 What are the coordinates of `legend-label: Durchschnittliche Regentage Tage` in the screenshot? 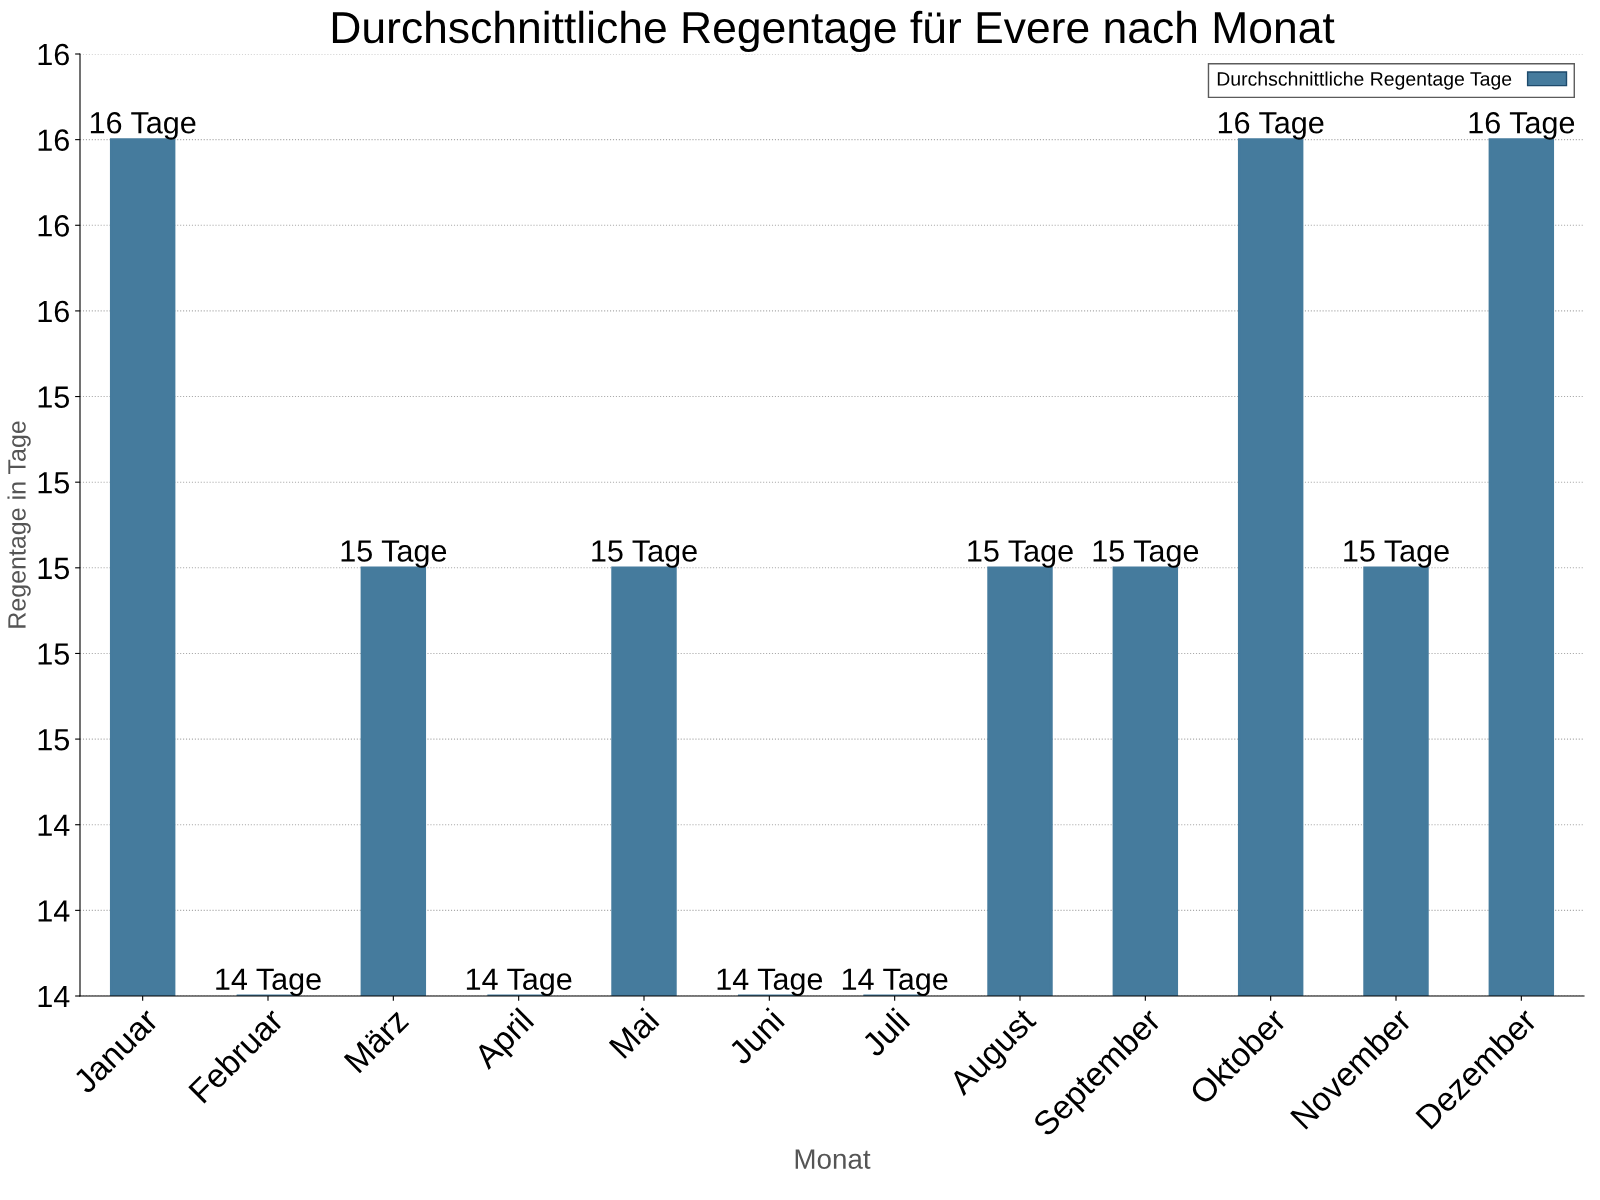 It's located at (1364, 80).